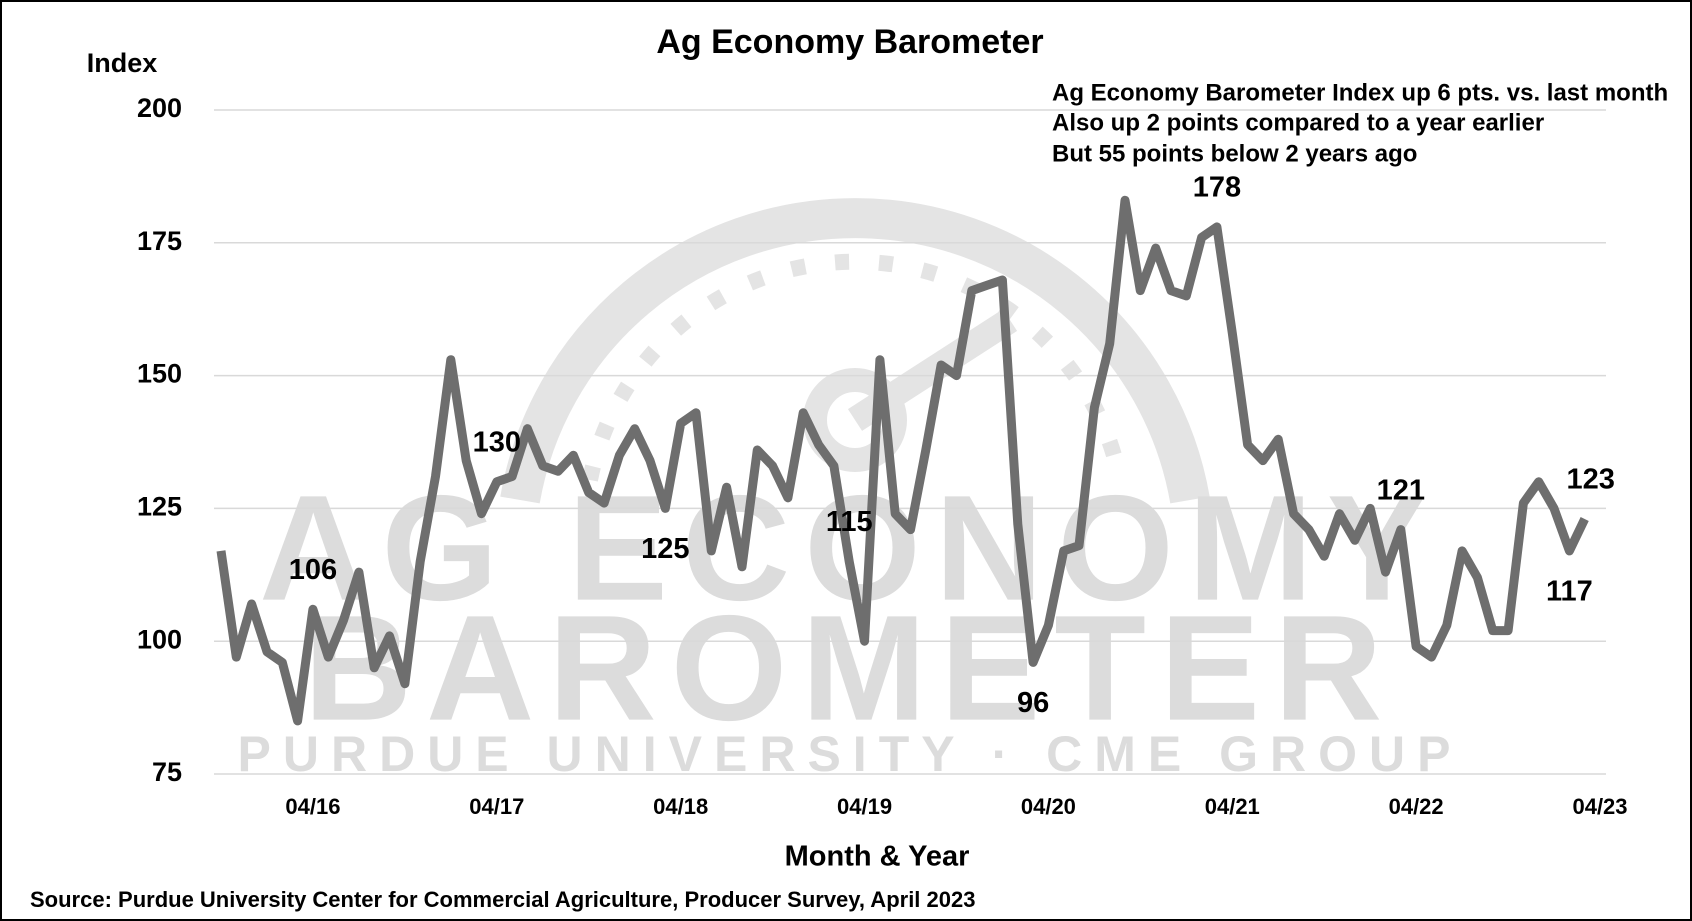  What do you see at coordinates (849, 522) in the screenshot?
I see `data-label: 115` at bounding box center [849, 522].